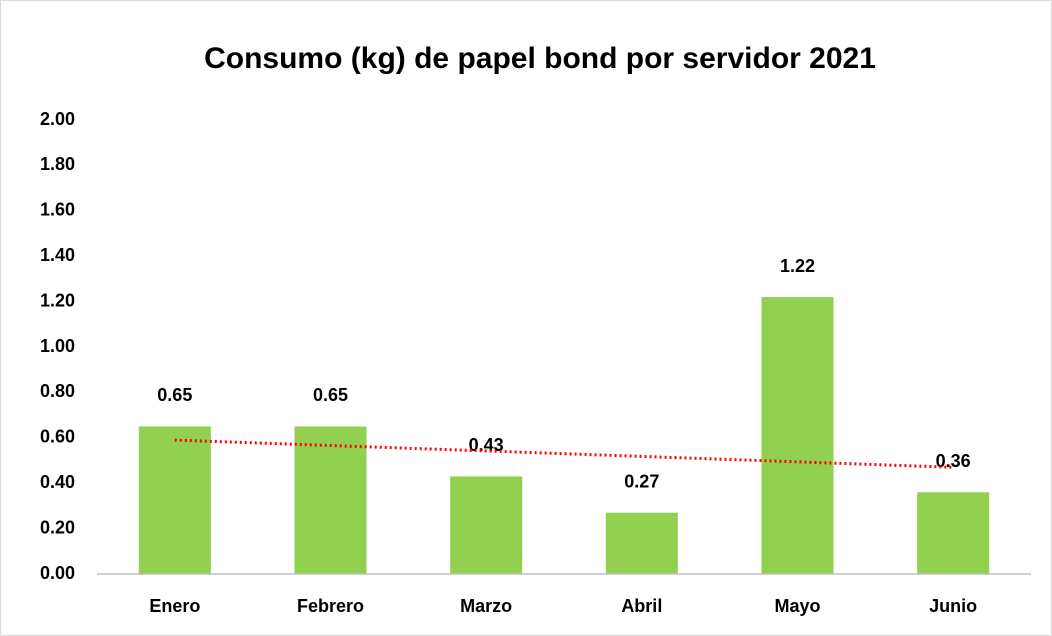  Describe the element at coordinates (57, 210) in the screenshot. I see `y-tick-label: 1.60` at that location.